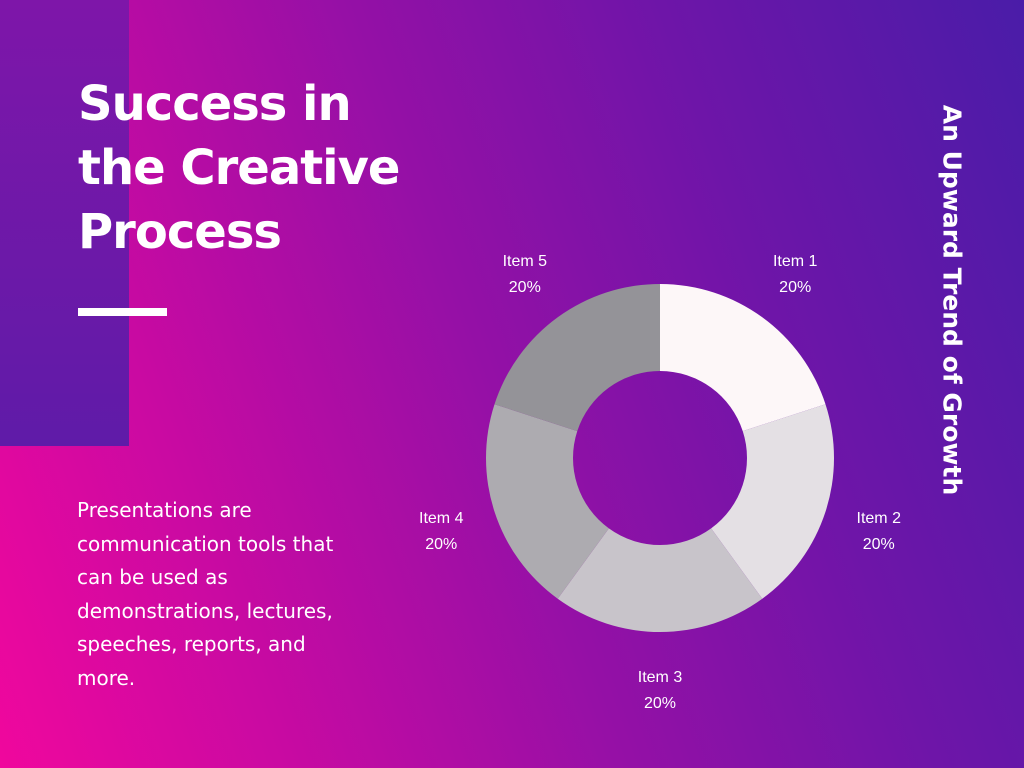 The height and width of the screenshot is (768, 1024). I want to click on slice-label-3: Item 3, so click(660, 677).